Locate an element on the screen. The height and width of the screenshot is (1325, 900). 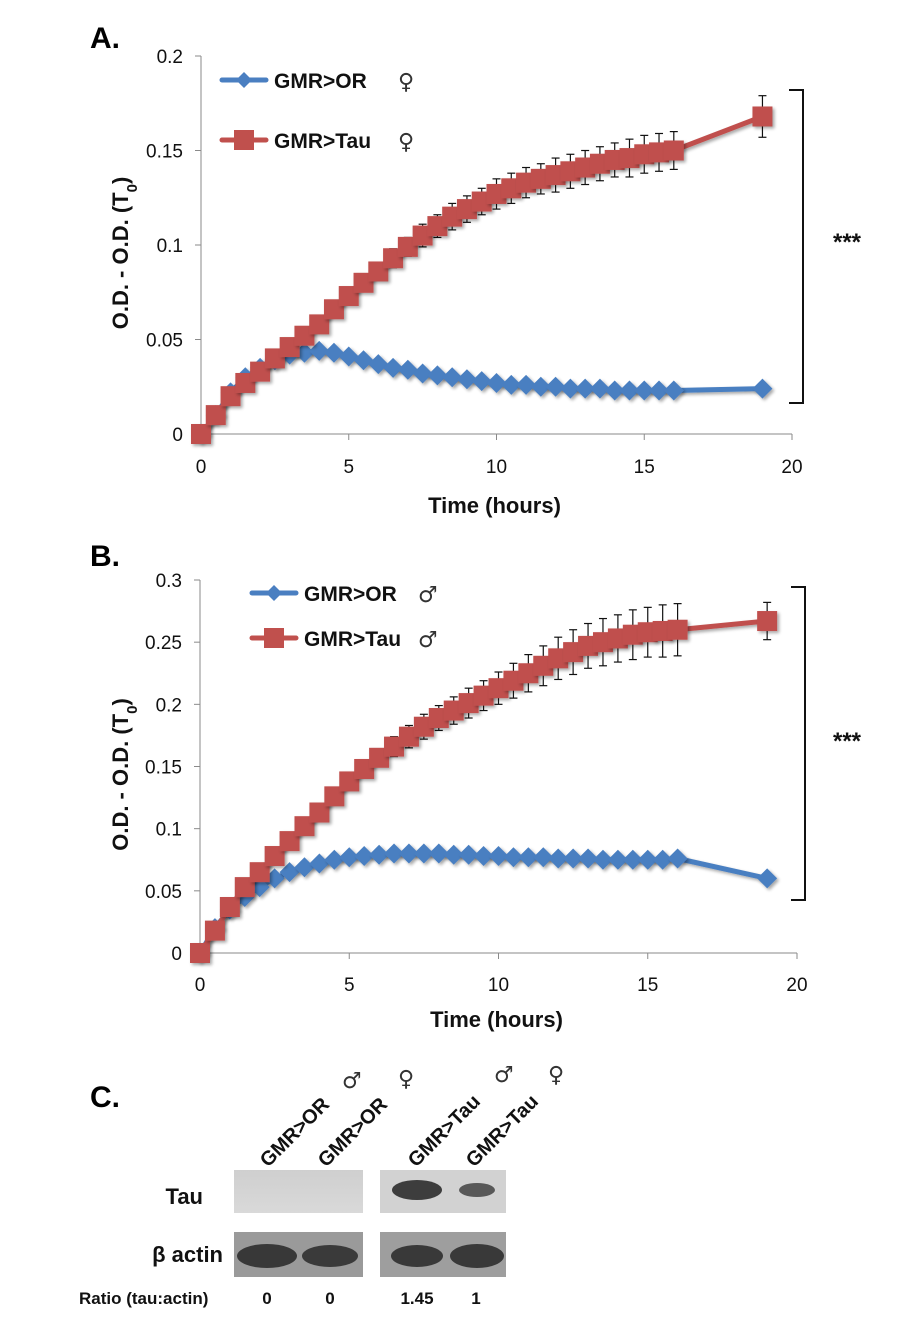
ratio-lane-2: 0 is located at coordinates (329, 1298).